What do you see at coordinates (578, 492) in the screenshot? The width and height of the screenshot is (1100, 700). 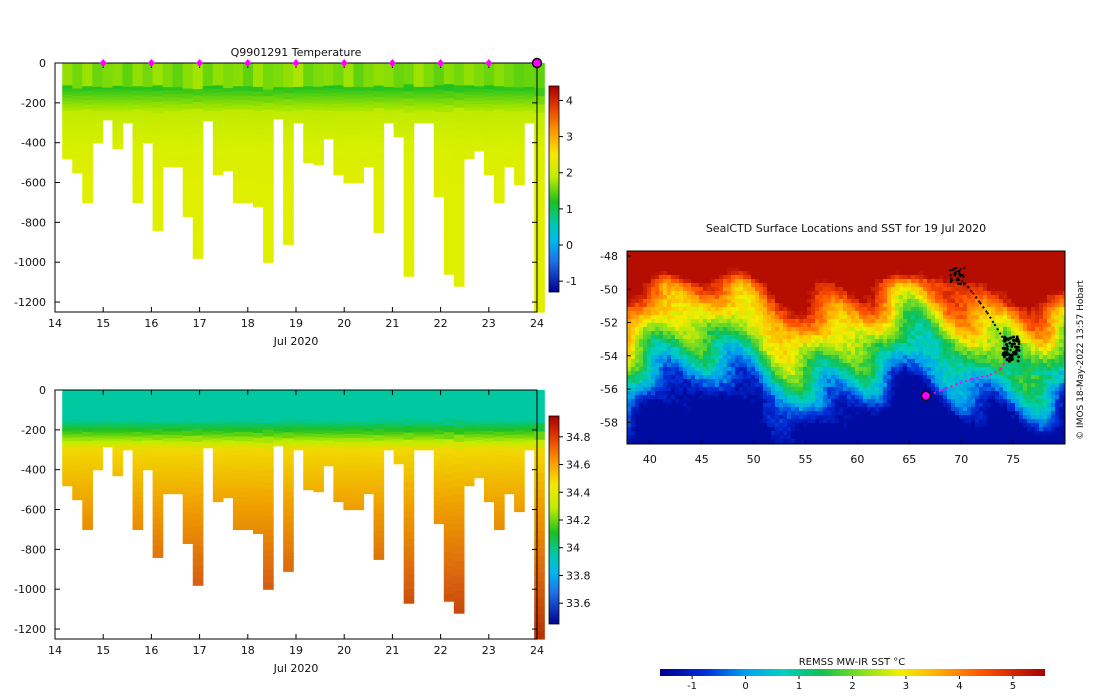 I see `salinity-colorbar-label: 34.4` at bounding box center [578, 492].